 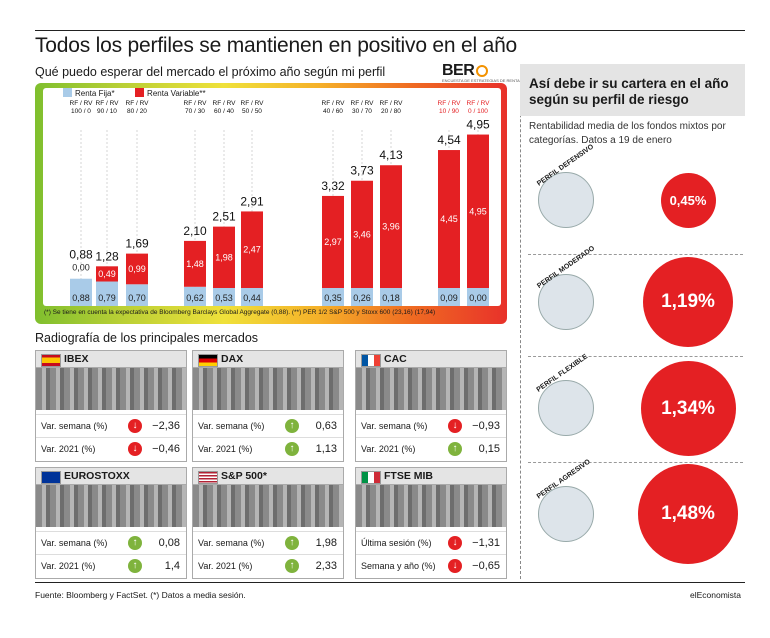 I want to click on market-name: DAX, so click(x=232, y=359).